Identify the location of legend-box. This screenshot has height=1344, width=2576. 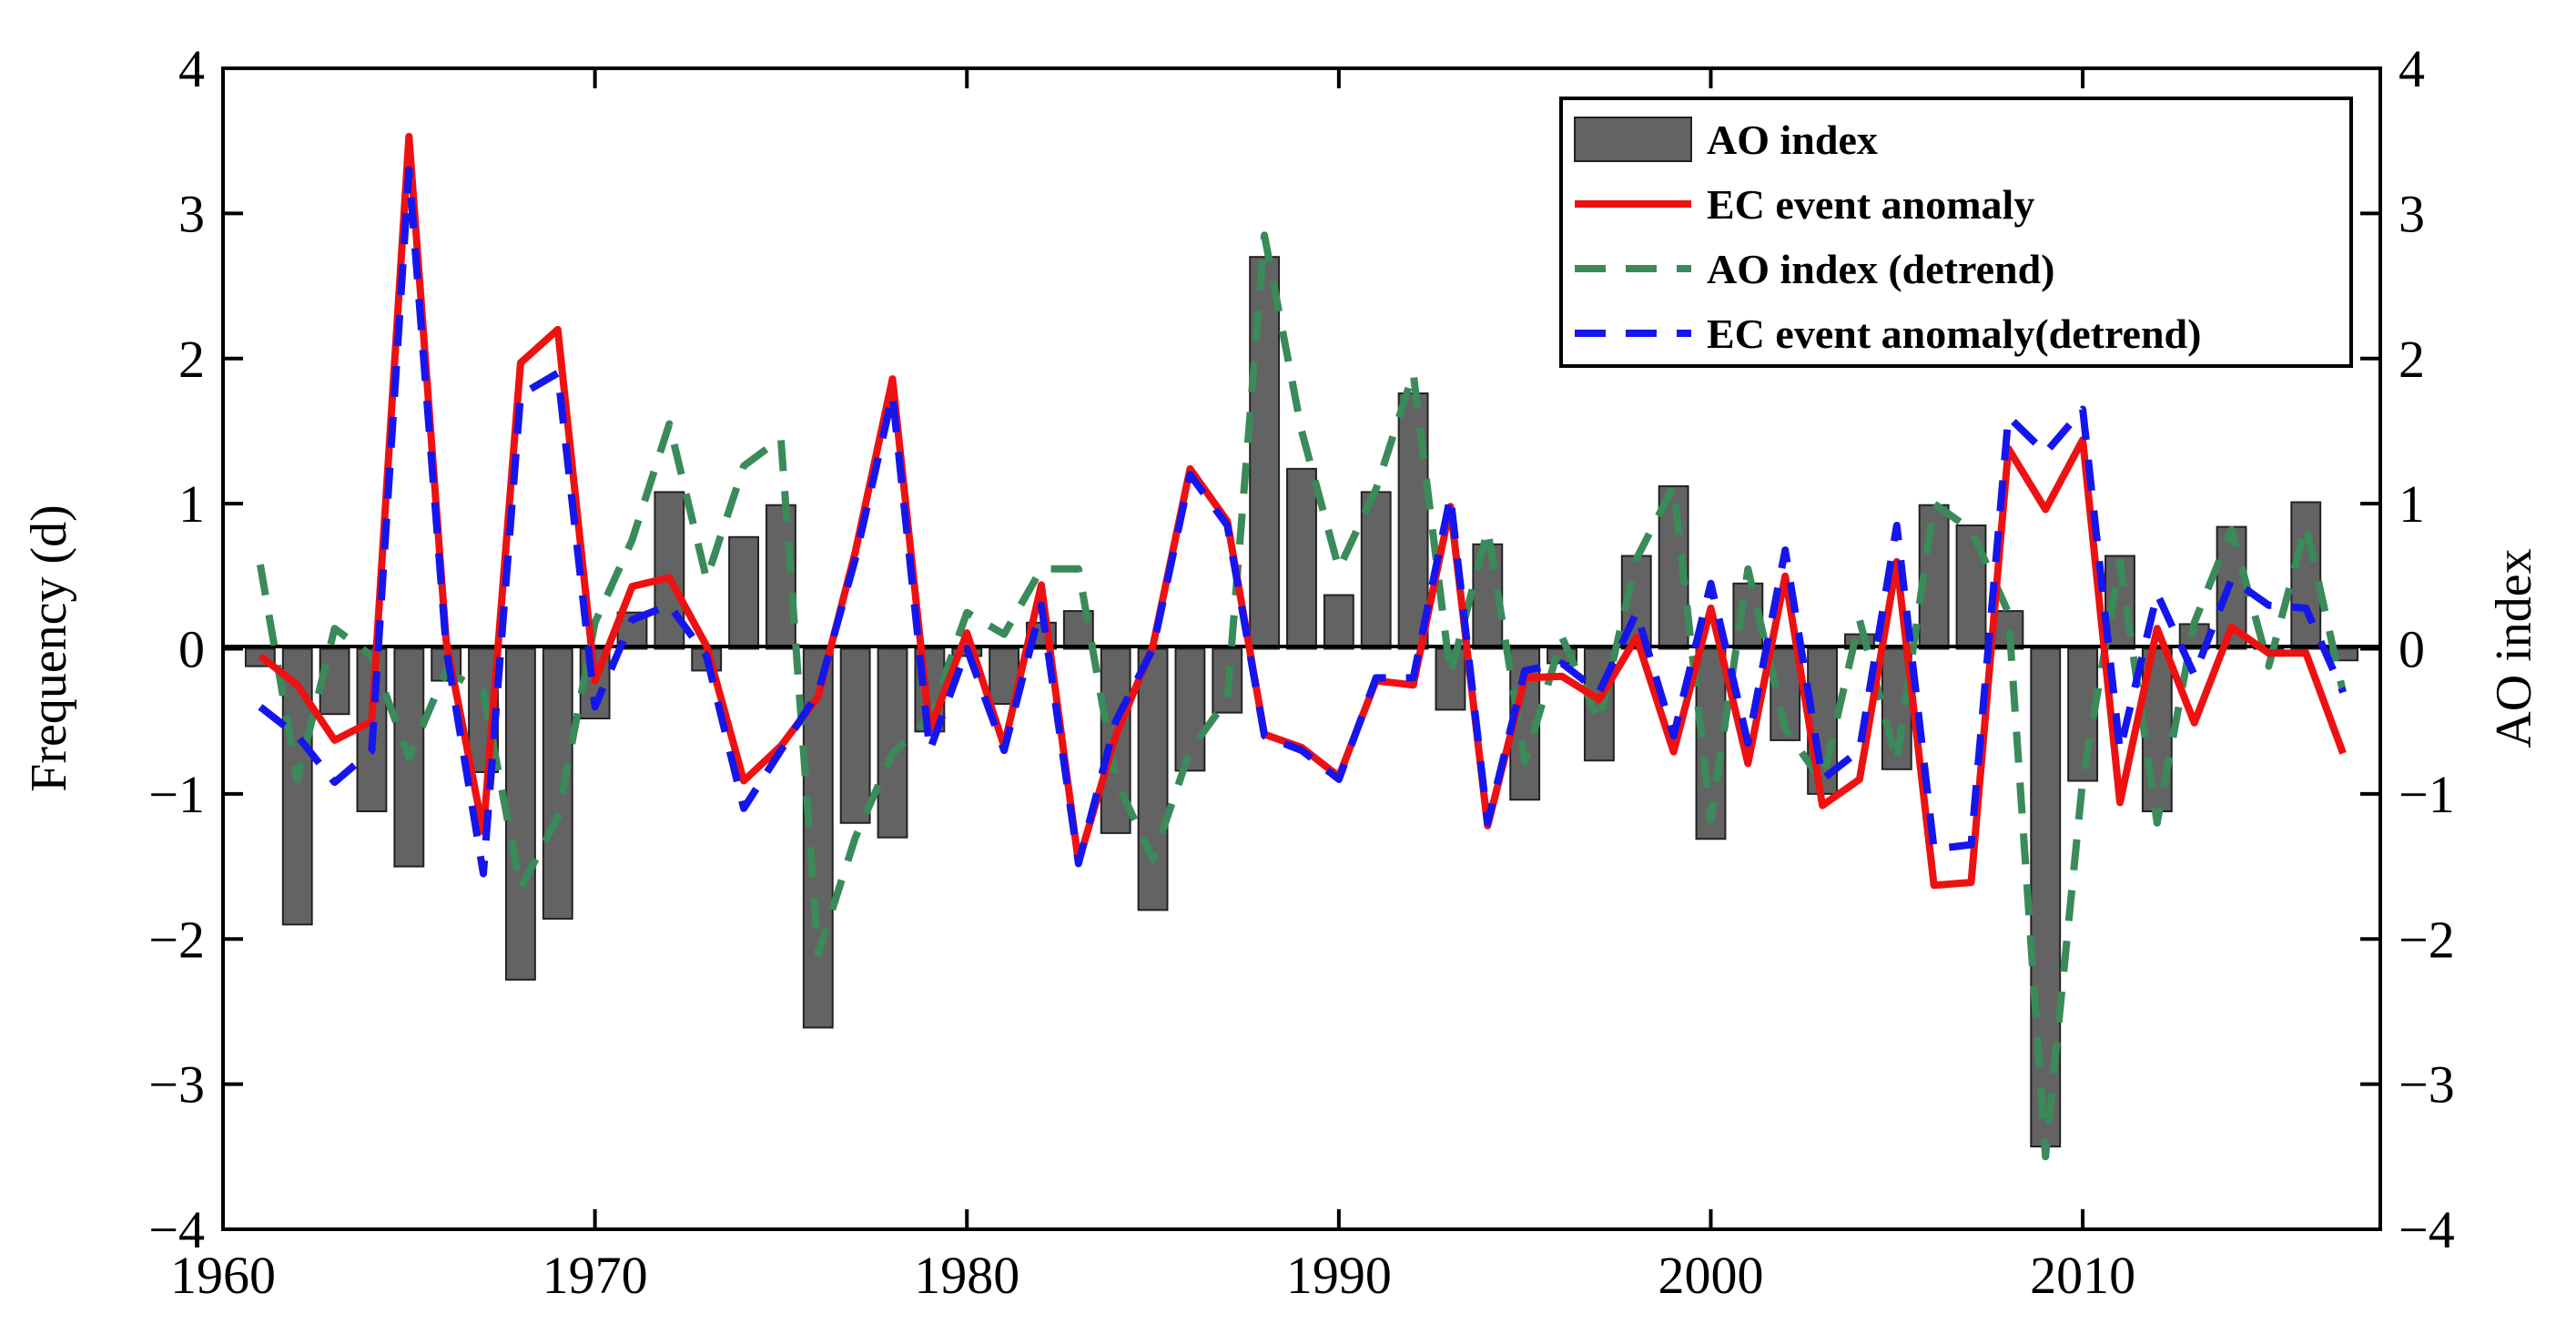
(1956, 232).